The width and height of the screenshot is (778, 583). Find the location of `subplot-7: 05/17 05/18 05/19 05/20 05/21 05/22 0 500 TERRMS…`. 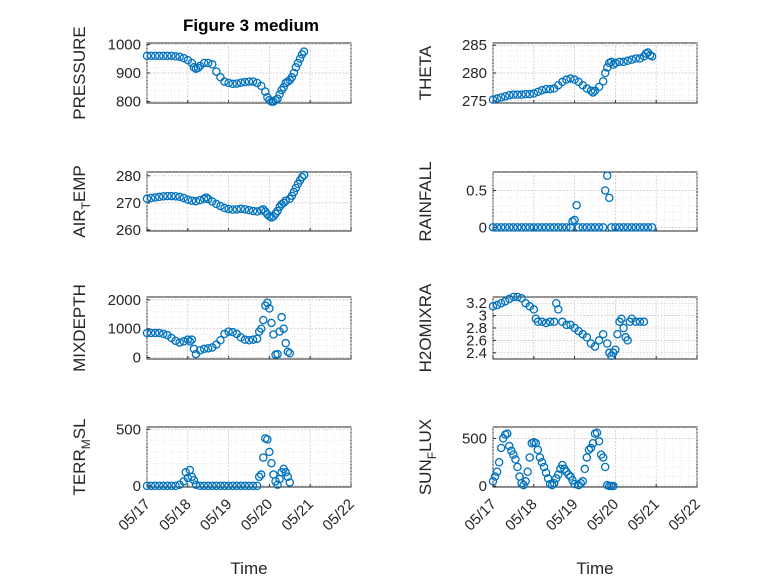

subplot-7: 05/17 05/18 05/19 05/20 05/21 05/22 0 500 TERRMS… is located at coordinates (214, 498).